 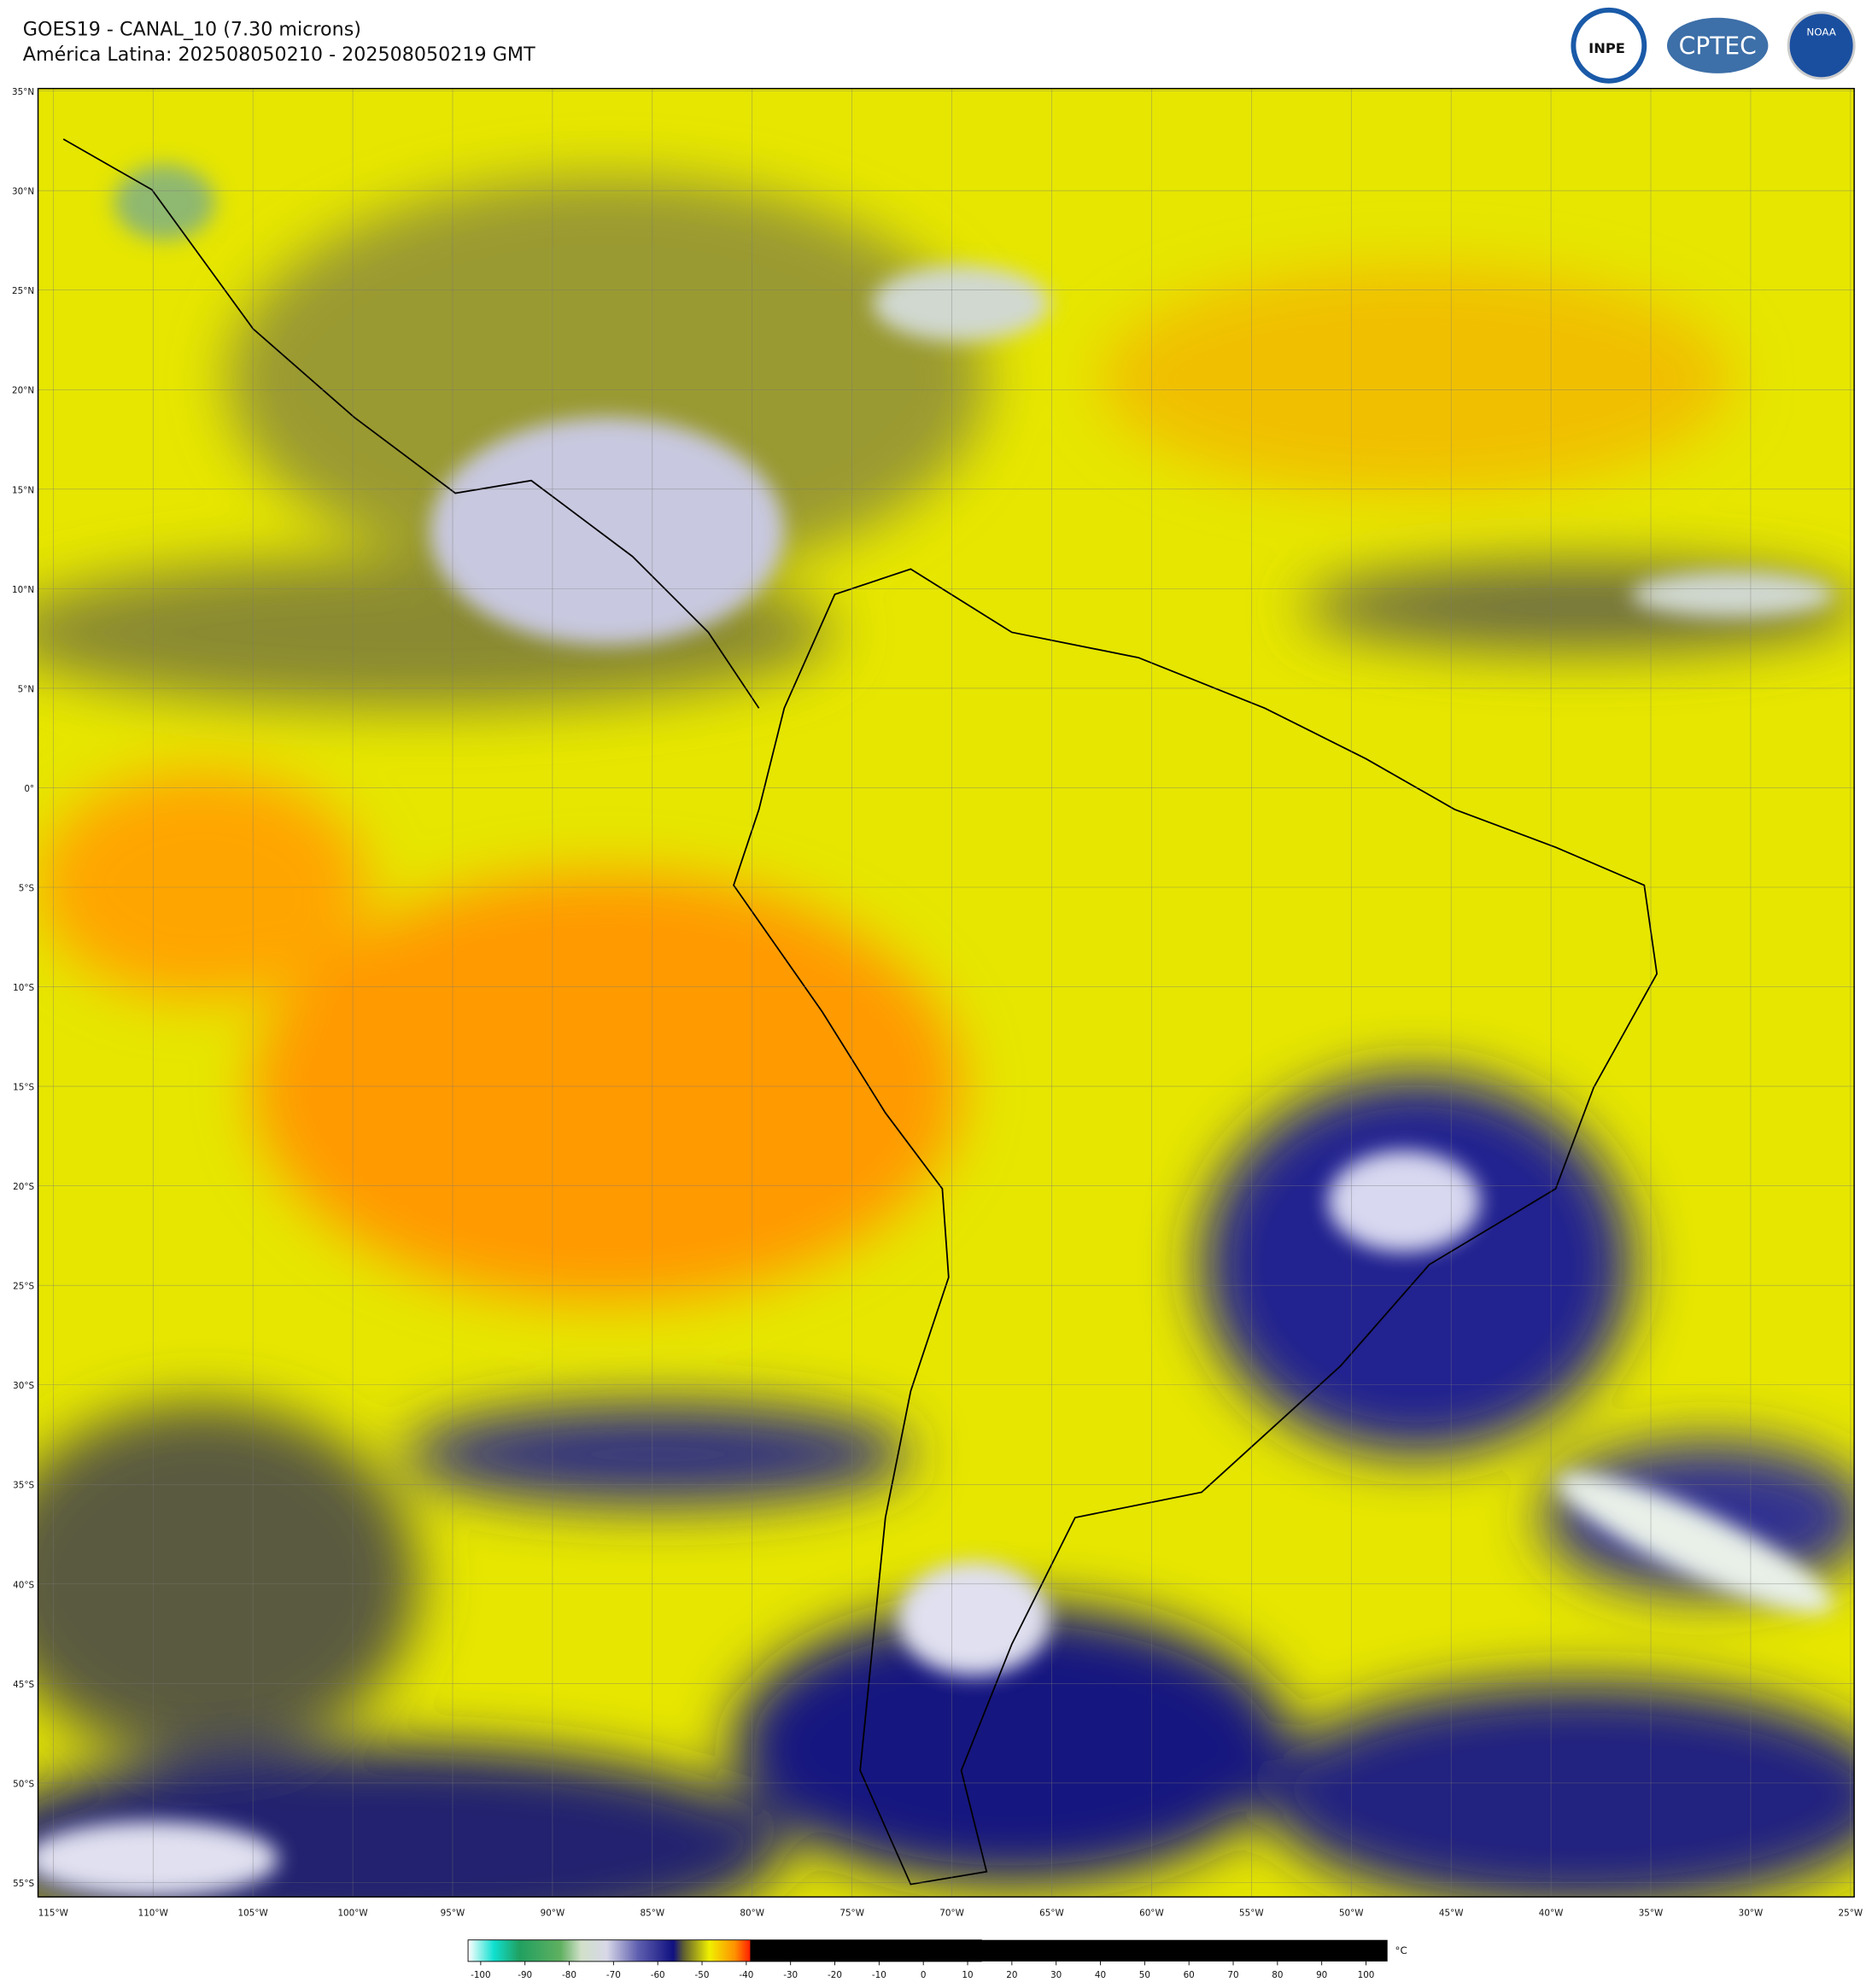 I want to click on colorbar-tick-label: -40, so click(x=746, y=1975).